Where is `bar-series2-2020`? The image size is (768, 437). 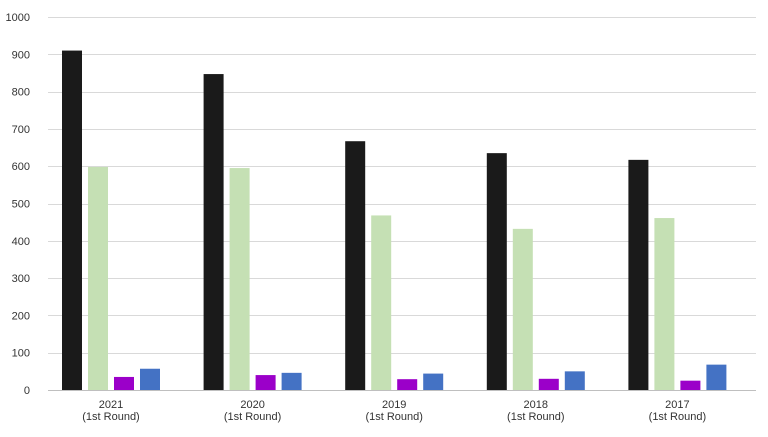
bar-series2-2020 is located at coordinates (239, 279).